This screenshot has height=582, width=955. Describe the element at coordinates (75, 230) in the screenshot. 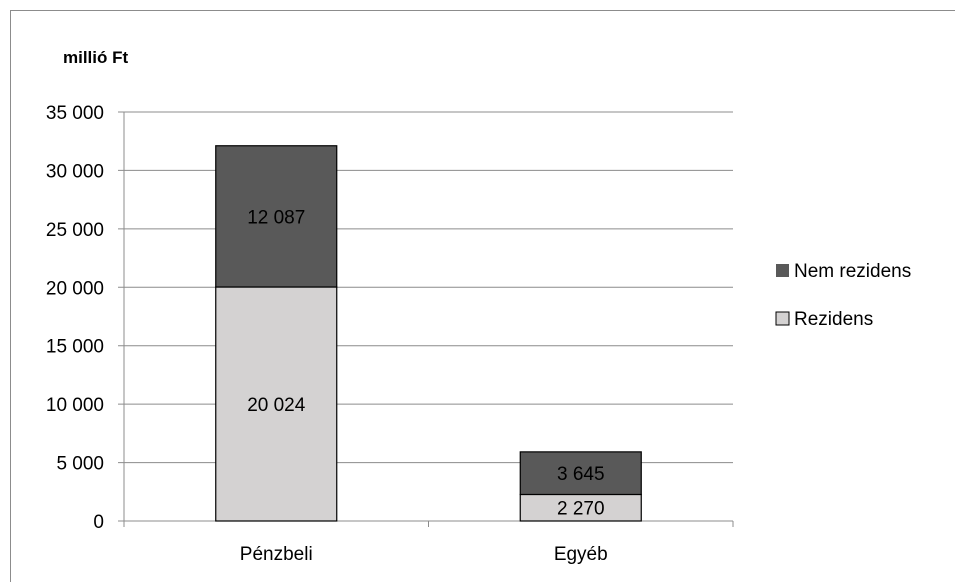

I see `y-tick-label: 25 000` at that location.